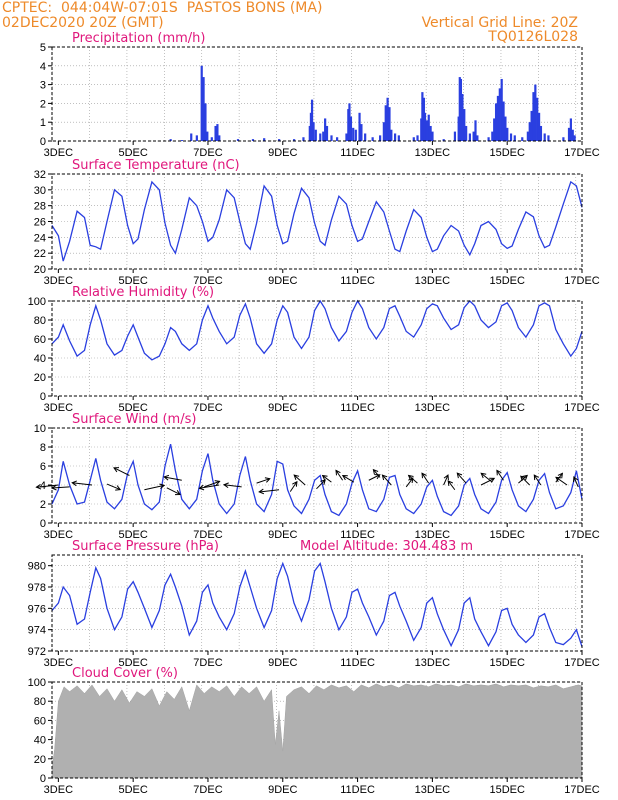  What do you see at coordinates (37, 652) in the screenshot?
I see `ytick-label: 972` at bounding box center [37, 652].